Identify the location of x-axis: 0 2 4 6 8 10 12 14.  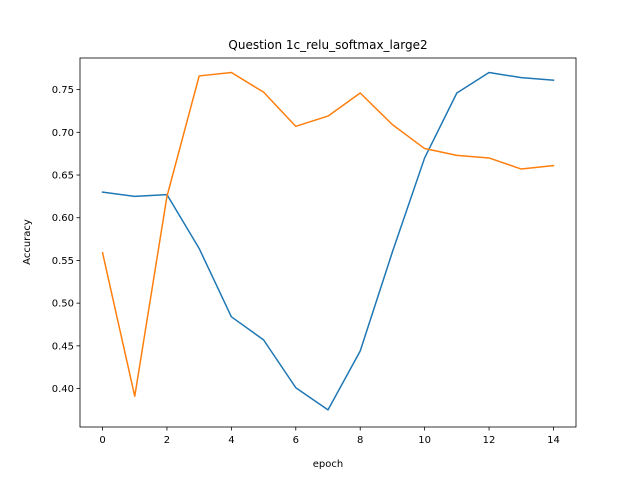
(329, 436).